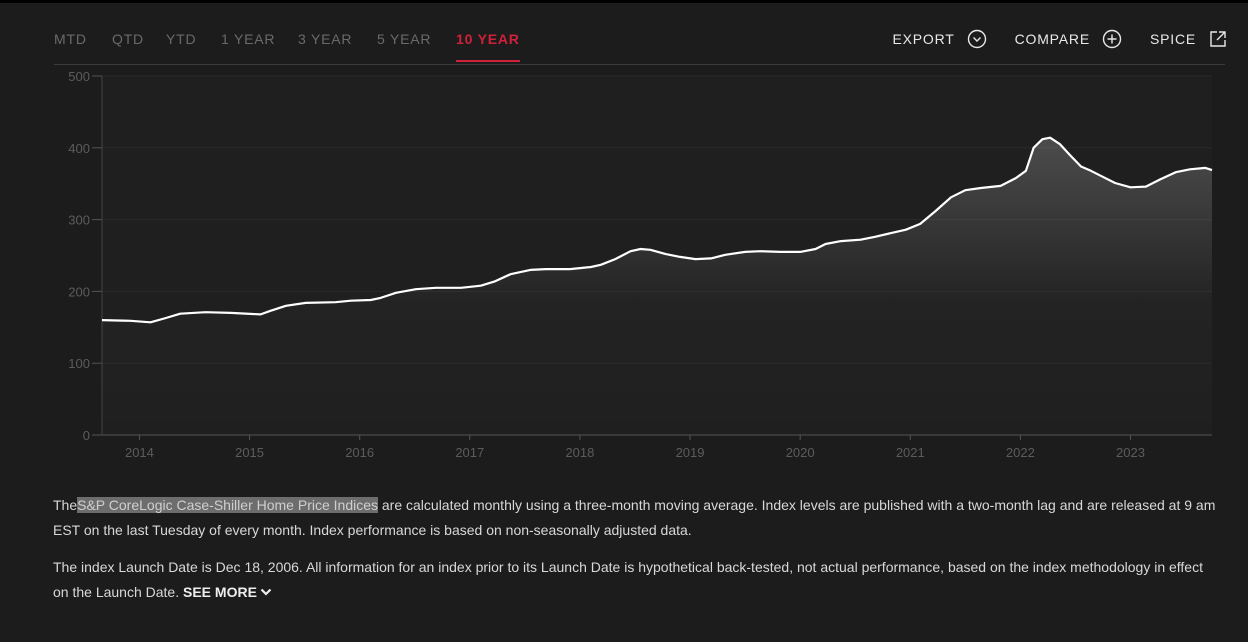 This screenshot has width=1248, height=642. I want to click on x-tick-label: 2021, so click(910, 452).